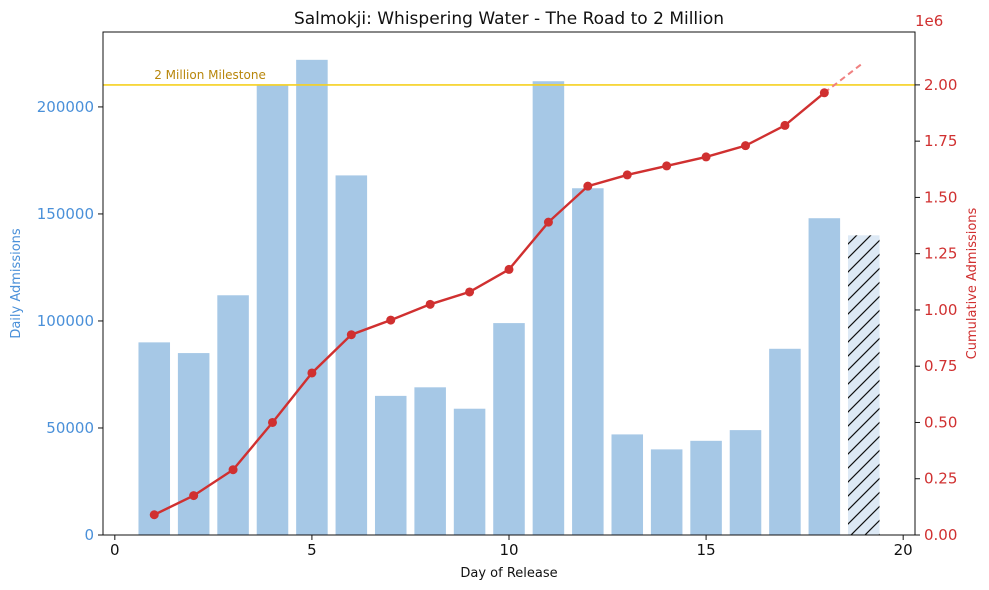 The width and height of the screenshot is (989, 590). Describe the element at coordinates (312, 550) in the screenshot. I see `x-tick-label: 5` at that location.